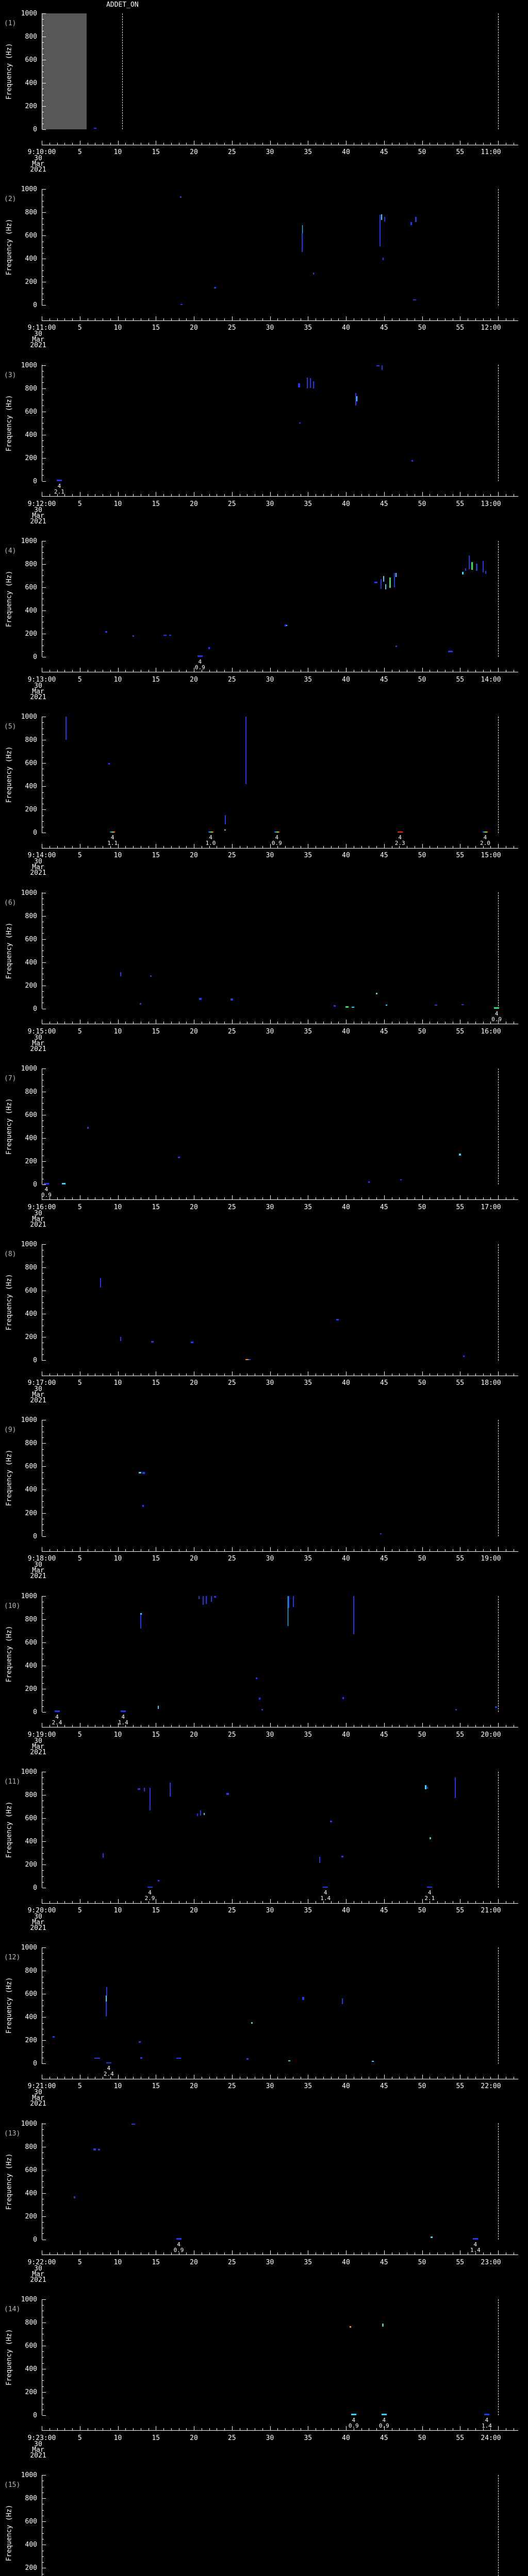 This screenshot has width=528, height=2576. What do you see at coordinates (499, 1830) in the screenshot?
I see `right-edge-dashed-line` at bounding box center [499, 1830].